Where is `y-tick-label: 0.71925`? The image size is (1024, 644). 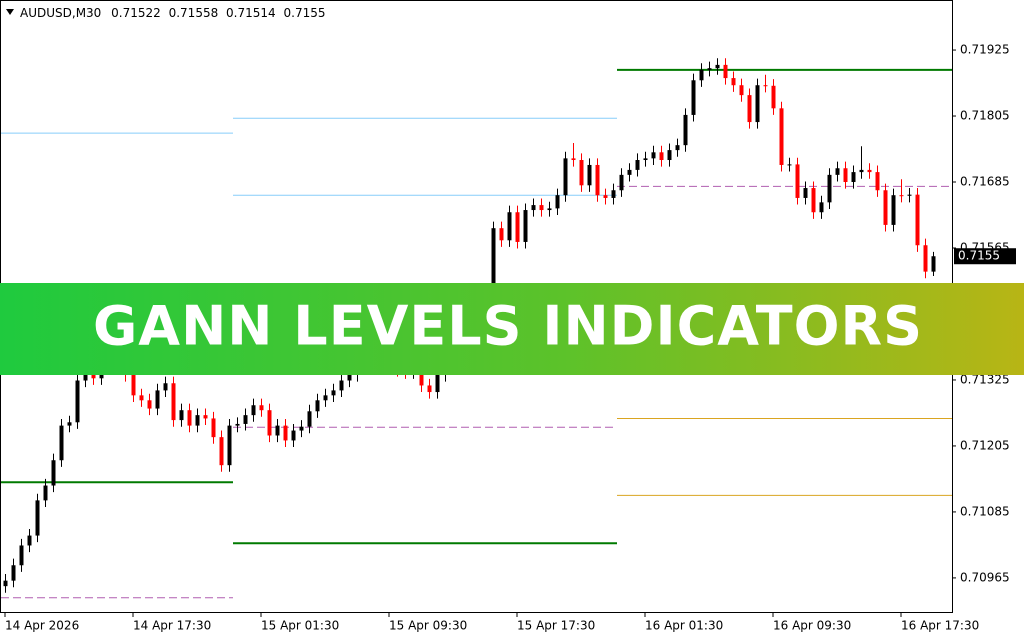 y-tick-label: 0.71925 is located at coordinates (985, 50).